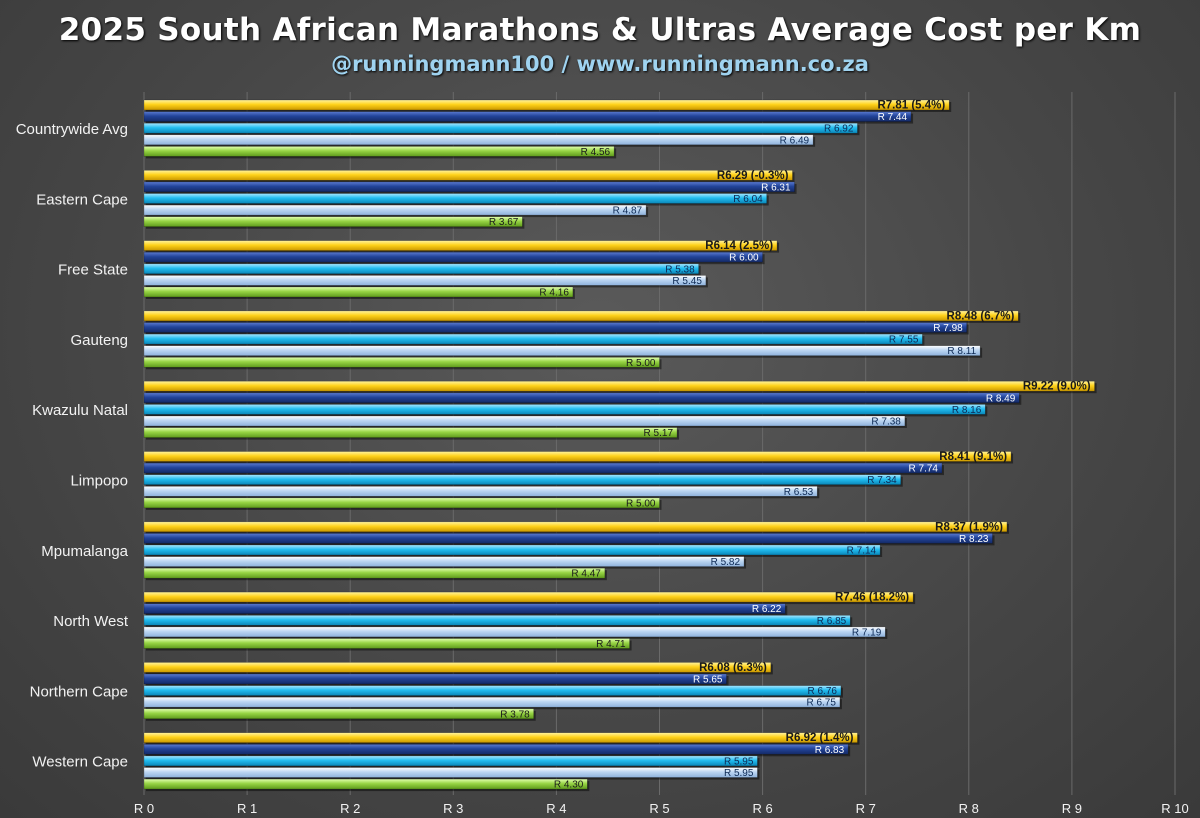 The width and height of the screenshot is (1200, 818). I want to click on data-label: R 6.75, so click(821, 703).